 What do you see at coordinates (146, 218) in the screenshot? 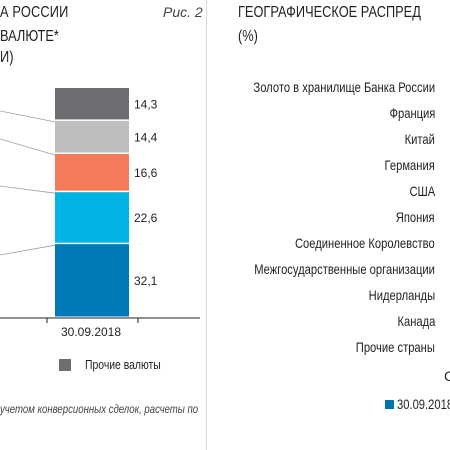
I see `data-label: 22,6` at bounding box center [146, 218].